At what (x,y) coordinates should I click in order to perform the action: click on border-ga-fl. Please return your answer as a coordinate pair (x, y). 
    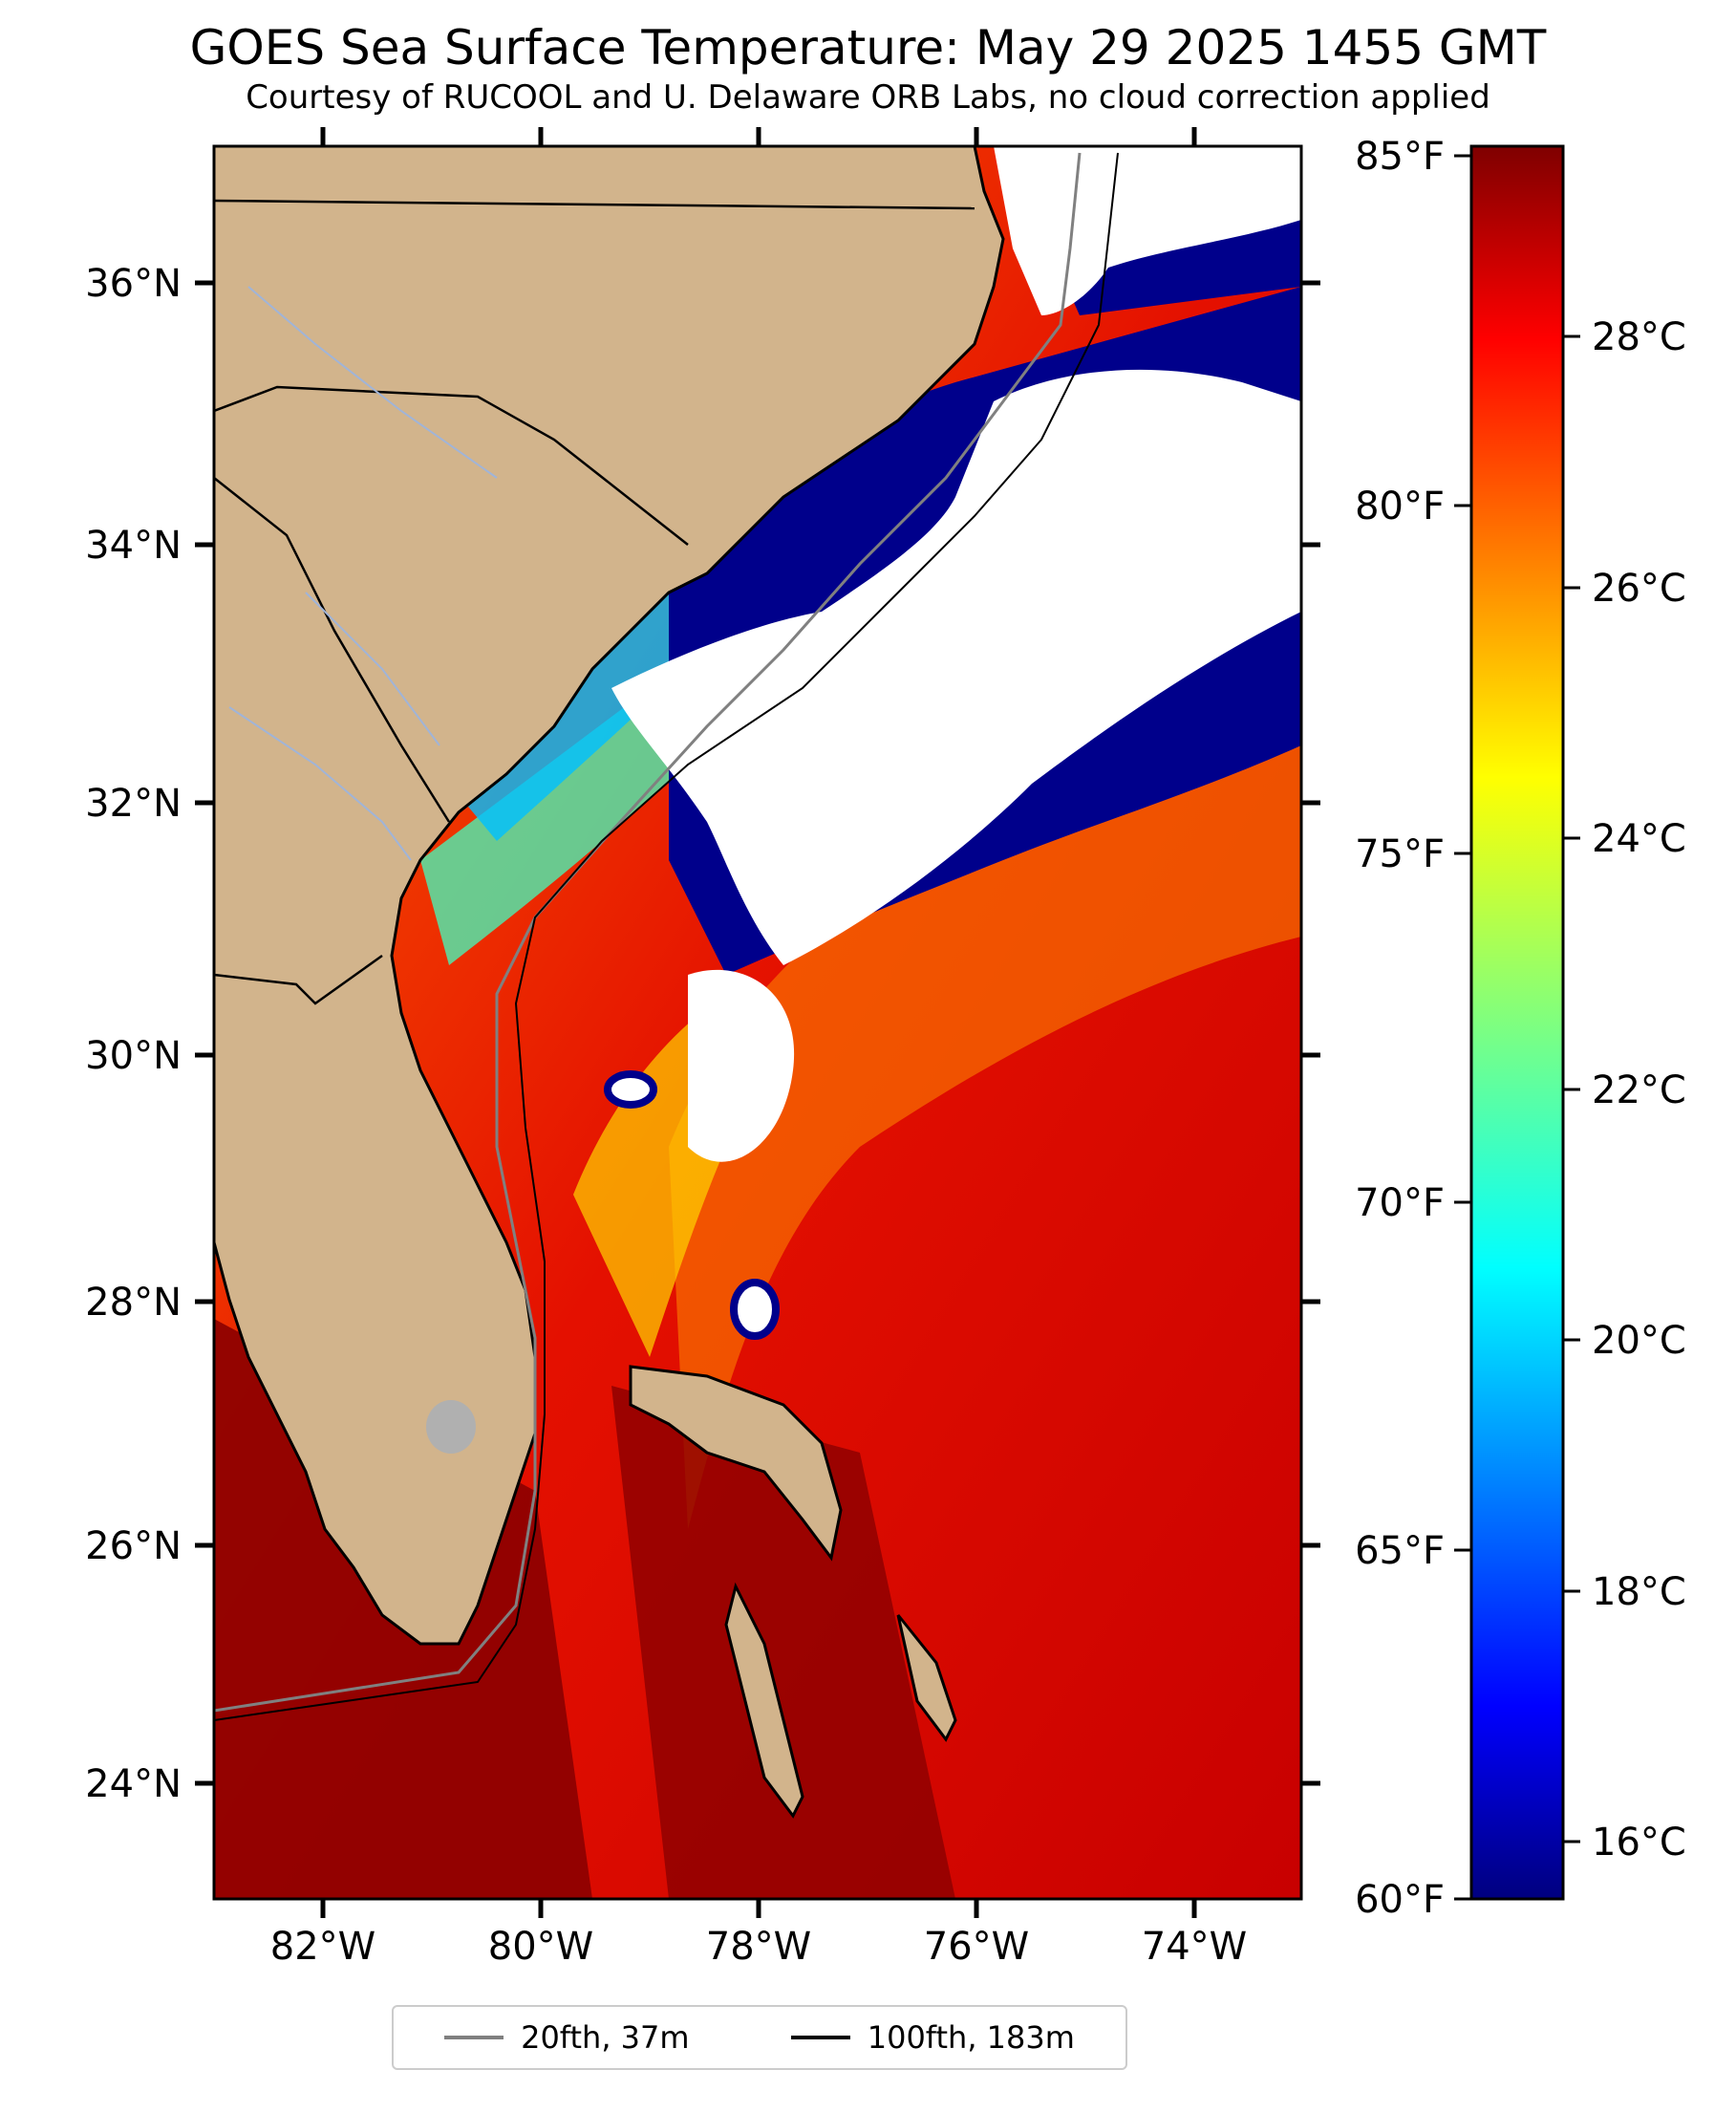
    Looking at the image, I should click on (298, 980).